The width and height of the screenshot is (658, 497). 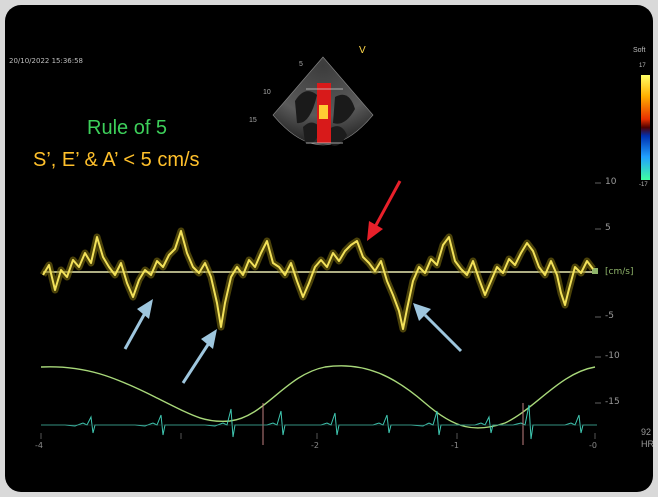 I want to click on timestamp: 20/10/2022 15:36:58, so click(x=46, y=61).